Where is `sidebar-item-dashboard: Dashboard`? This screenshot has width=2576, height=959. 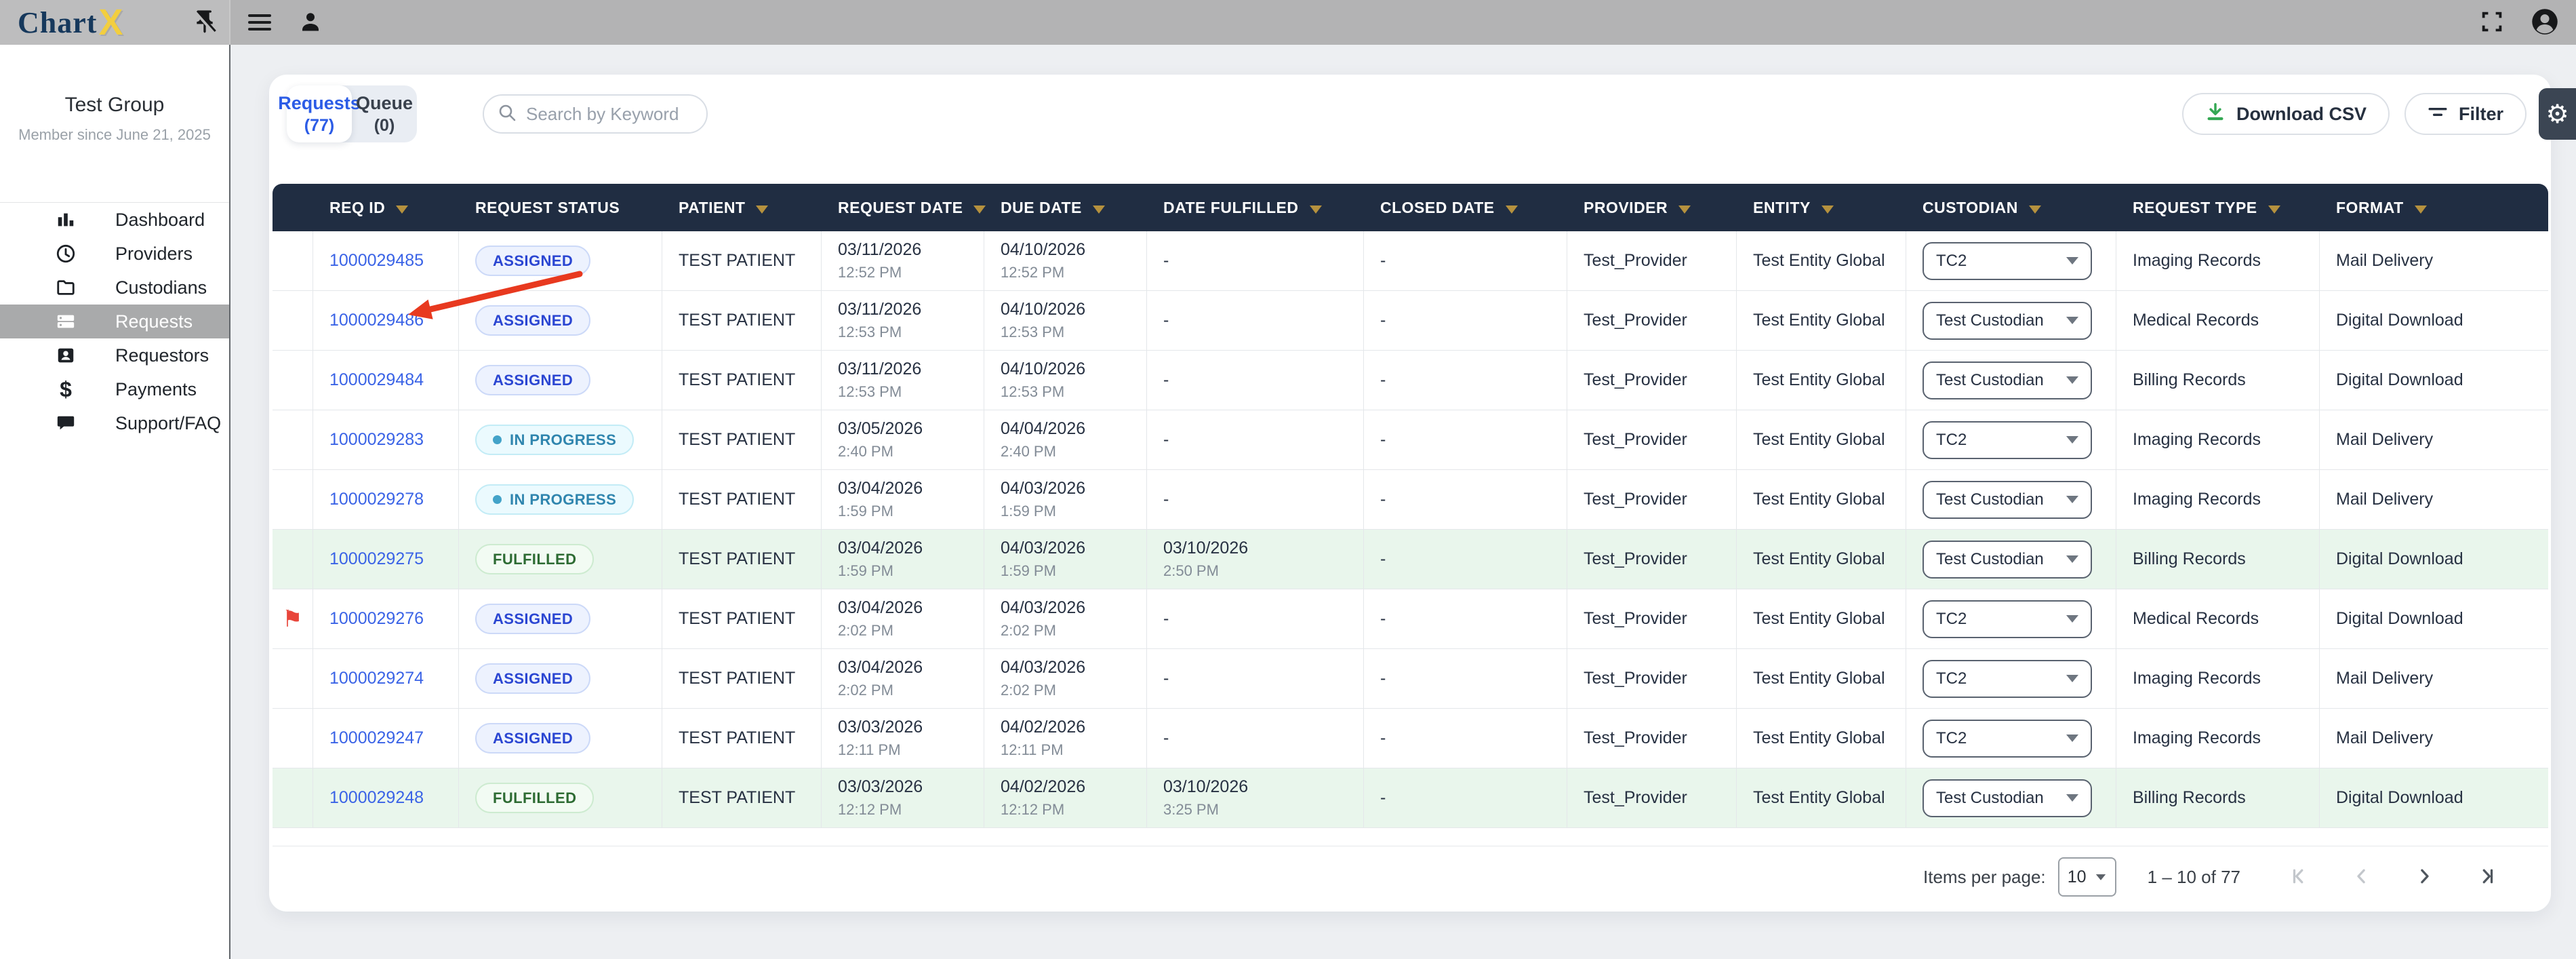 sidebar-item-dashboard: Dashboard is located at coordinates (114, 220).